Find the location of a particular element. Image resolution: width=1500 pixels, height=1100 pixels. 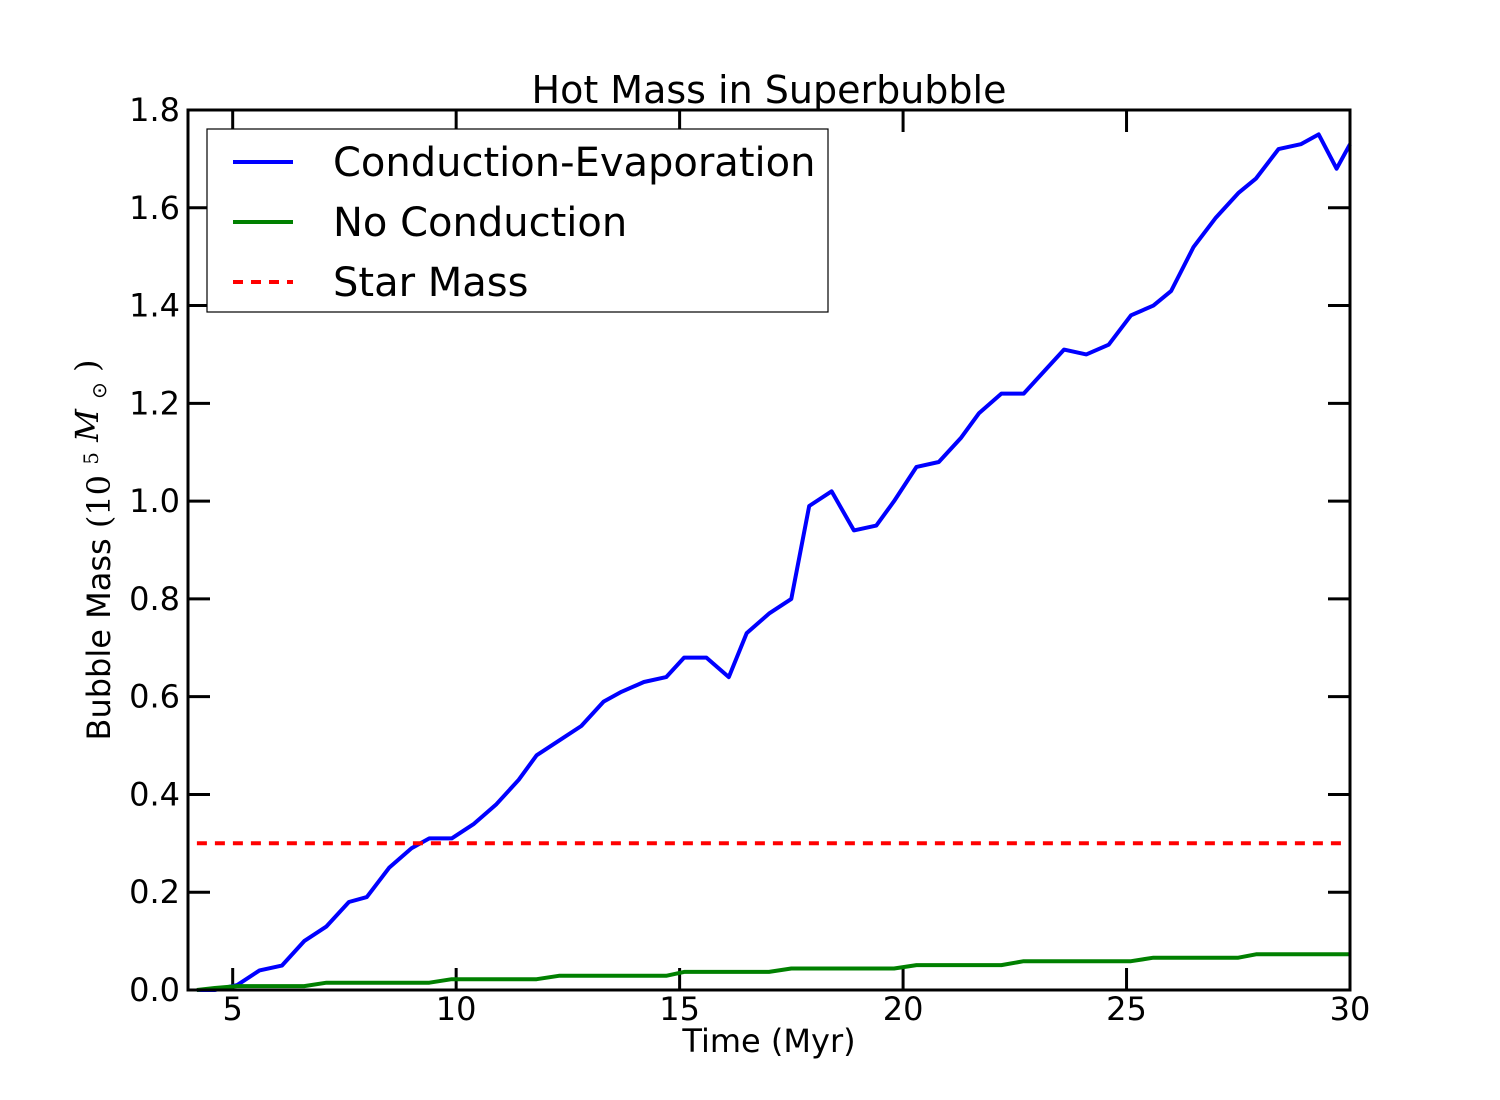

x-axis-label: Time (Myr) is located at coordinates (768, 1041).